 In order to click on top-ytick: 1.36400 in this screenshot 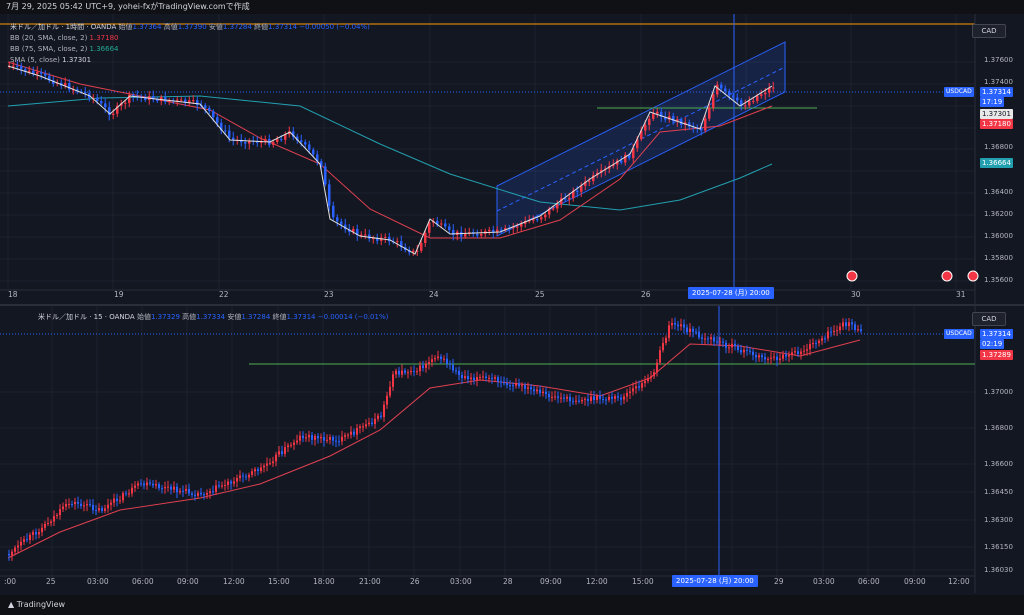, I will do `click(998, 192)`.